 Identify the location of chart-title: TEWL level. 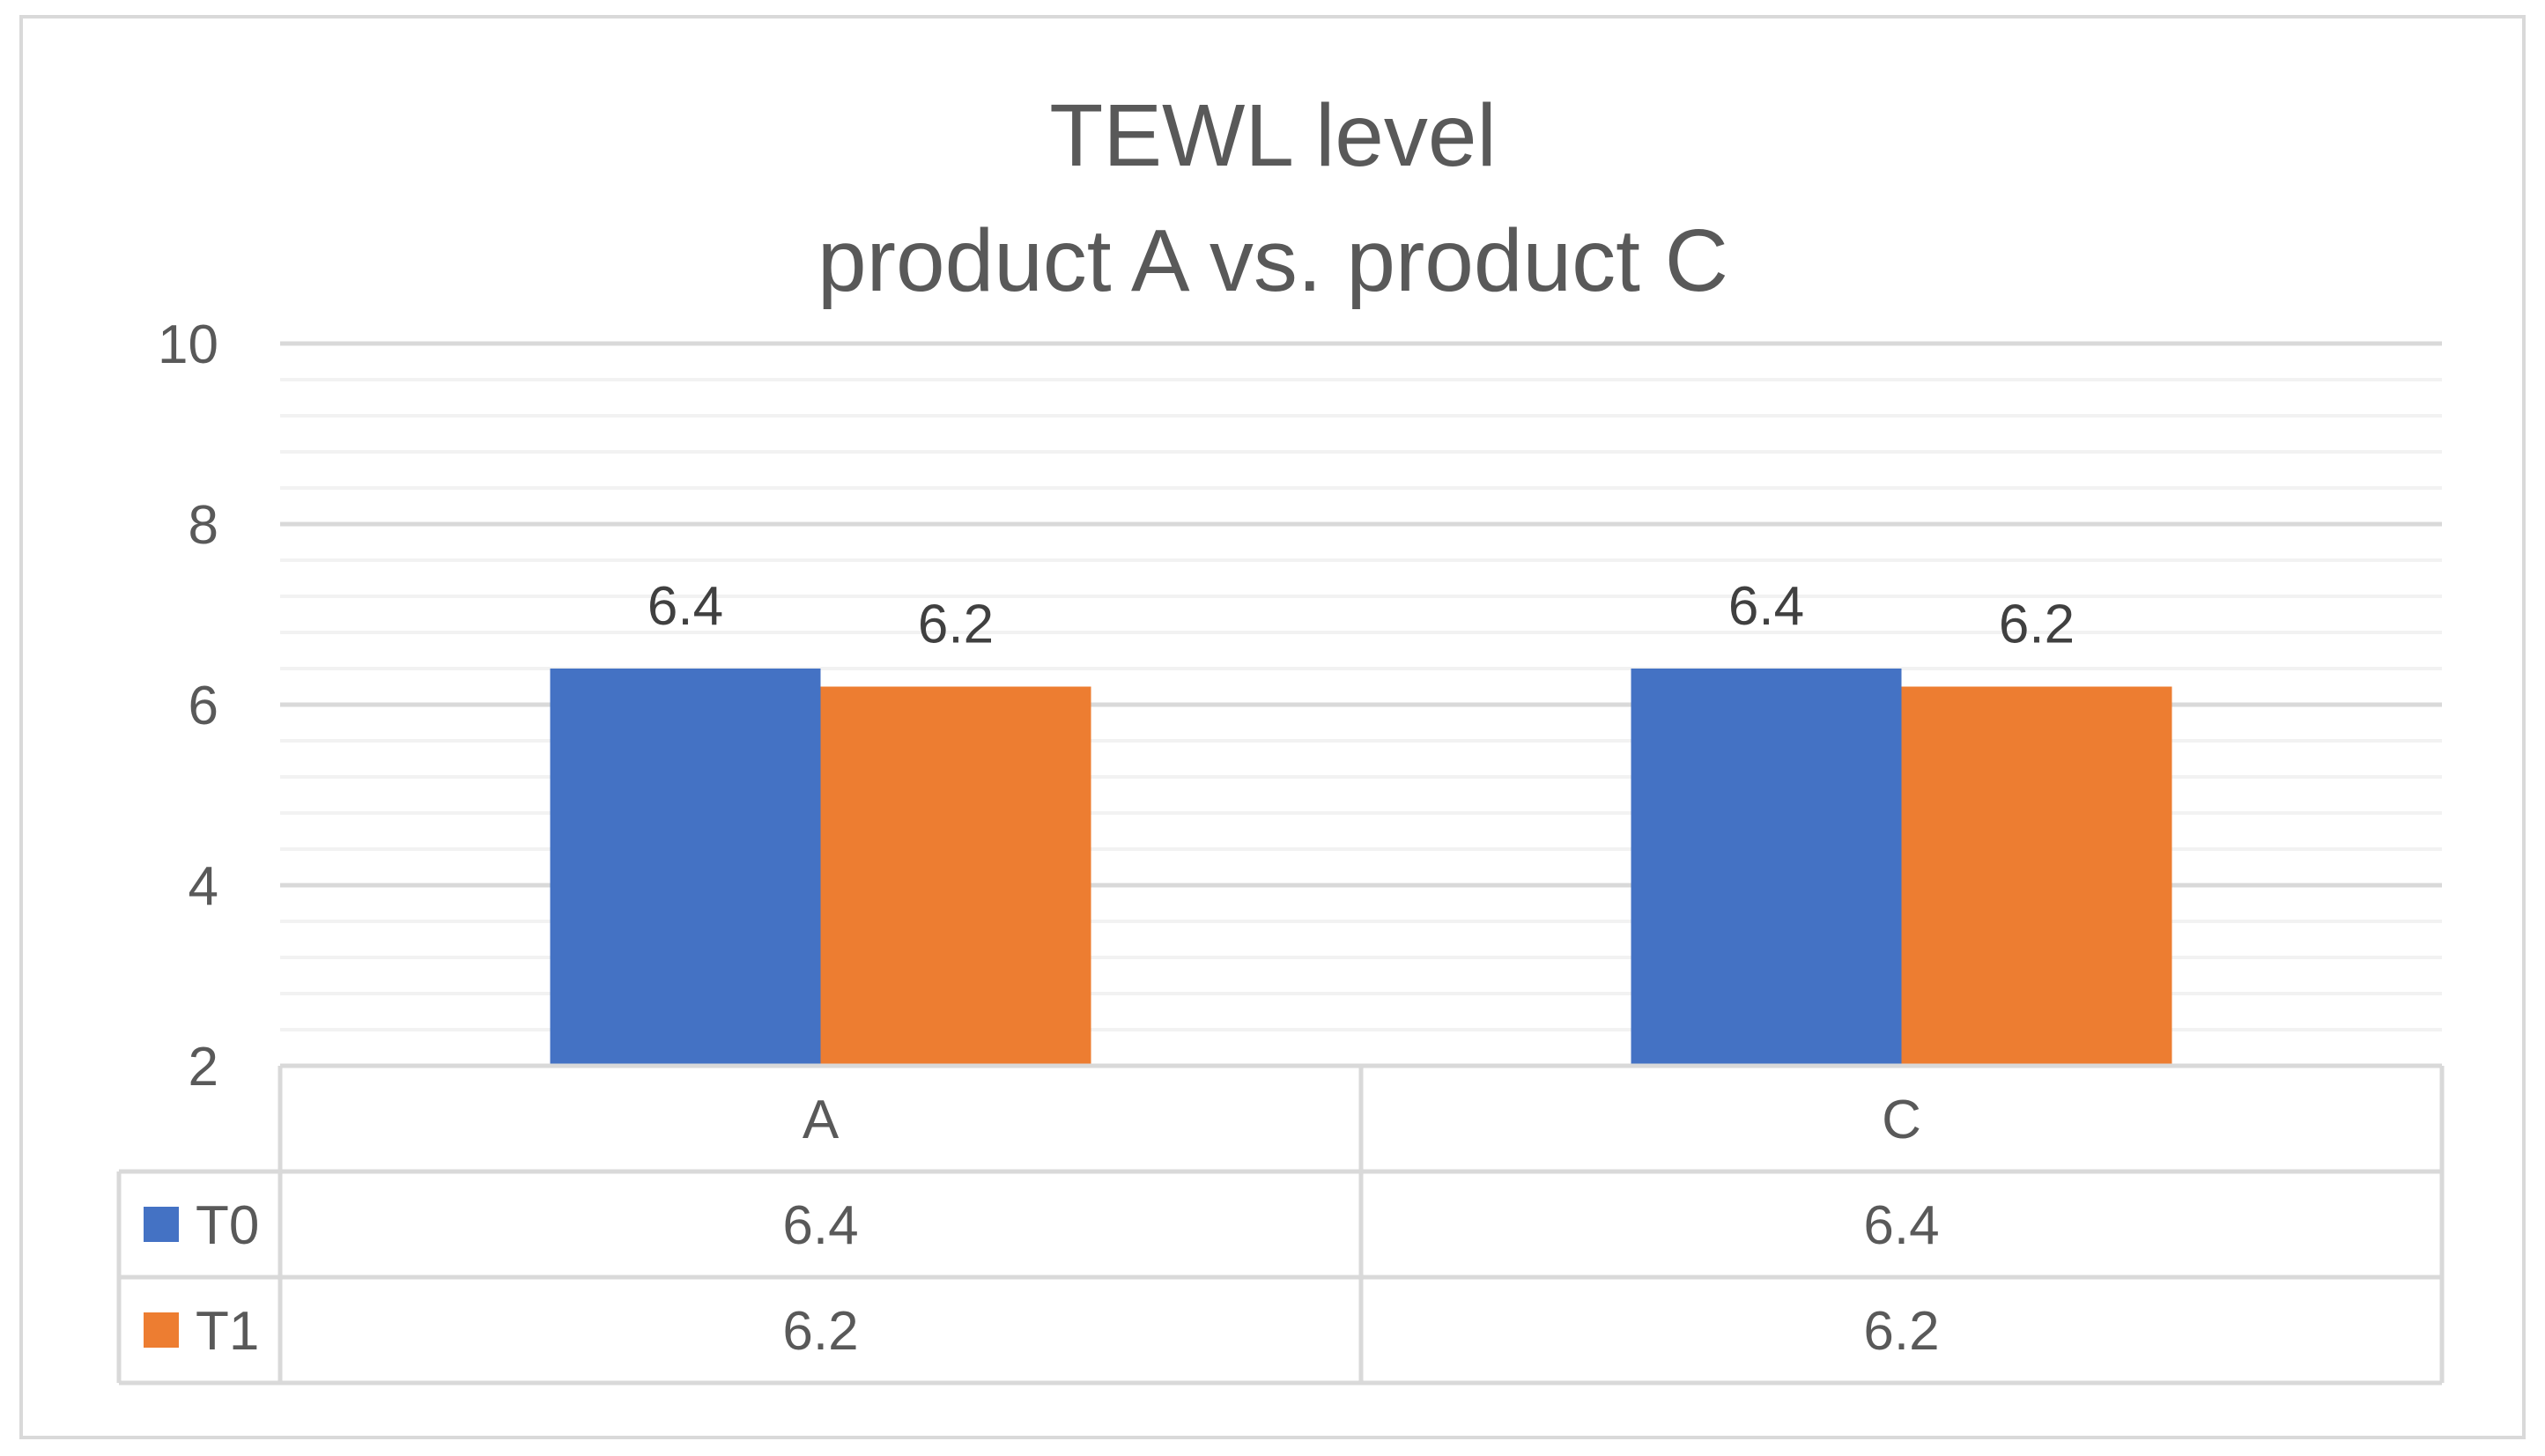
(1273, 135).